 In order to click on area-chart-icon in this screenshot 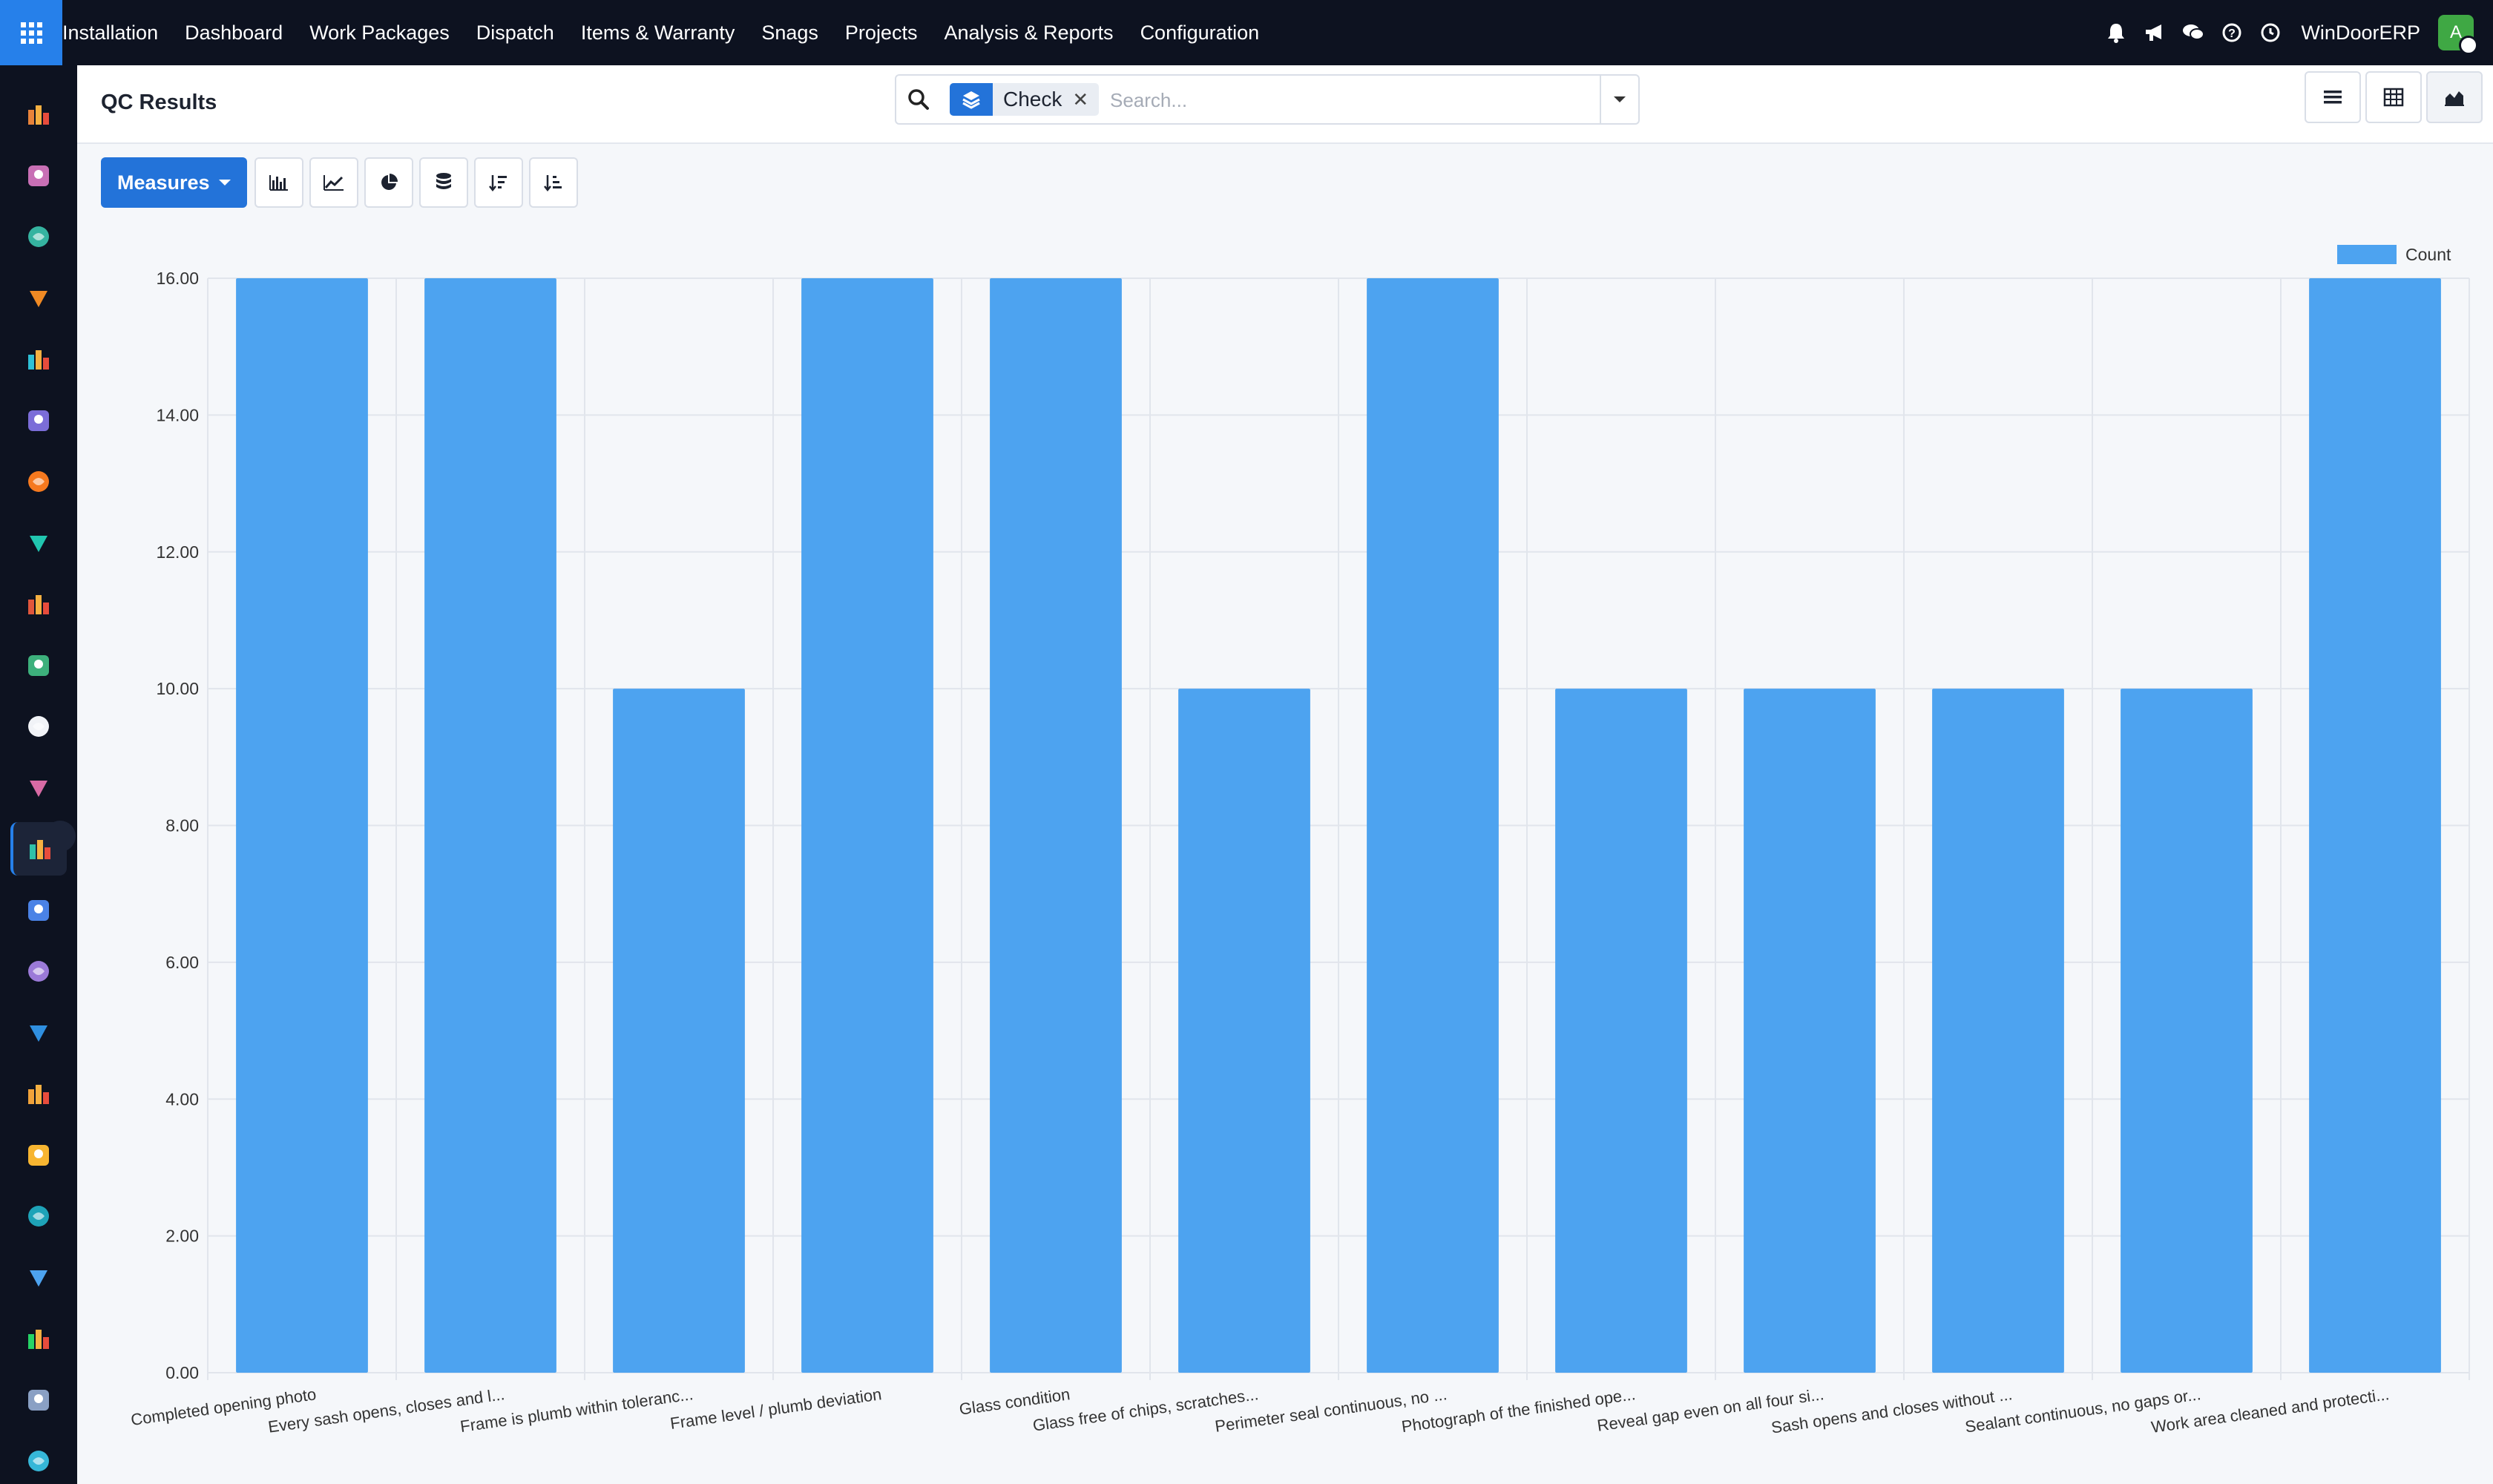, I will do `click(2454, 98)`.